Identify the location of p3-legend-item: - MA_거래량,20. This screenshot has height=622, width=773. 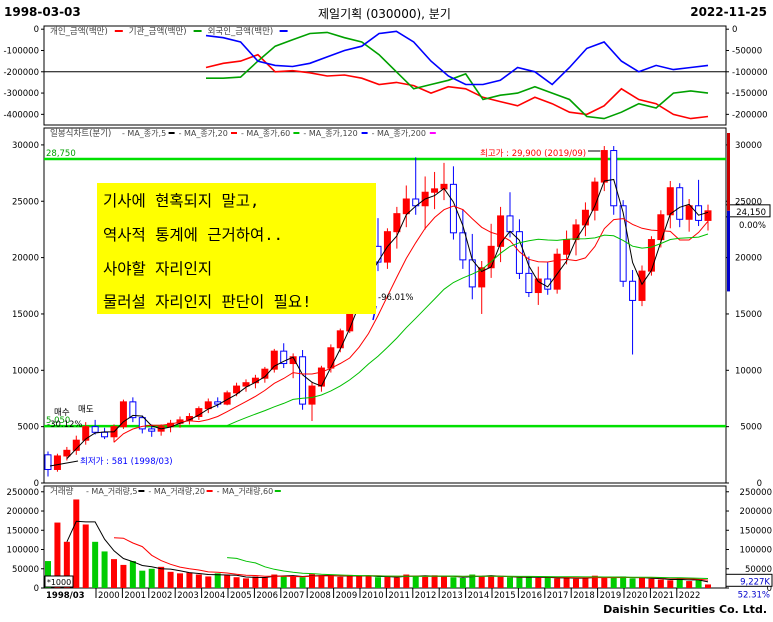
(176, 491).